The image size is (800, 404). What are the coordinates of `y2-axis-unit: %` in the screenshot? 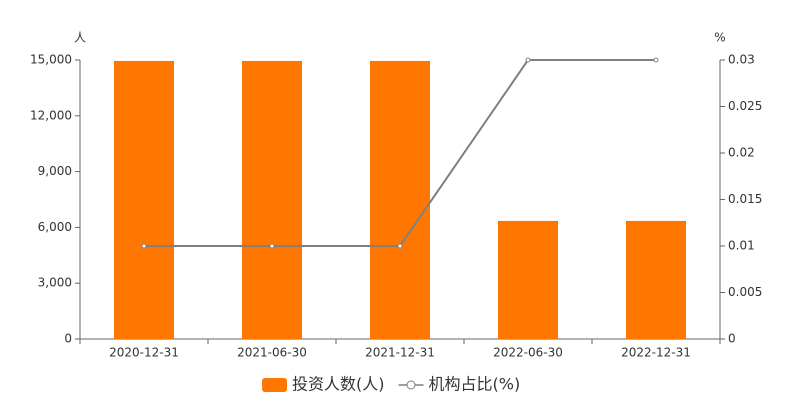 It's located at (719, 38).